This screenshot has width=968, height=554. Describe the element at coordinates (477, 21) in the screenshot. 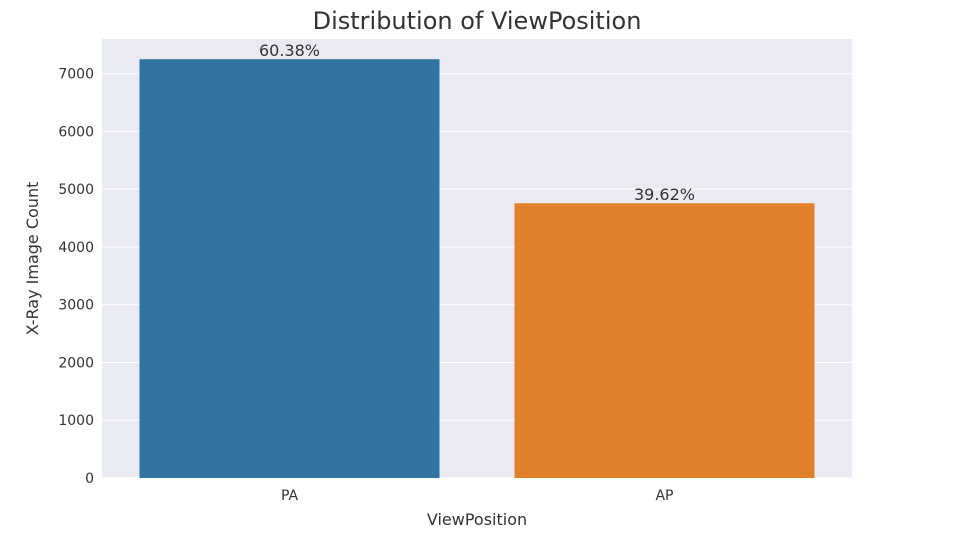

I see `chart-title: Distribution of ViewPosition` at that location.